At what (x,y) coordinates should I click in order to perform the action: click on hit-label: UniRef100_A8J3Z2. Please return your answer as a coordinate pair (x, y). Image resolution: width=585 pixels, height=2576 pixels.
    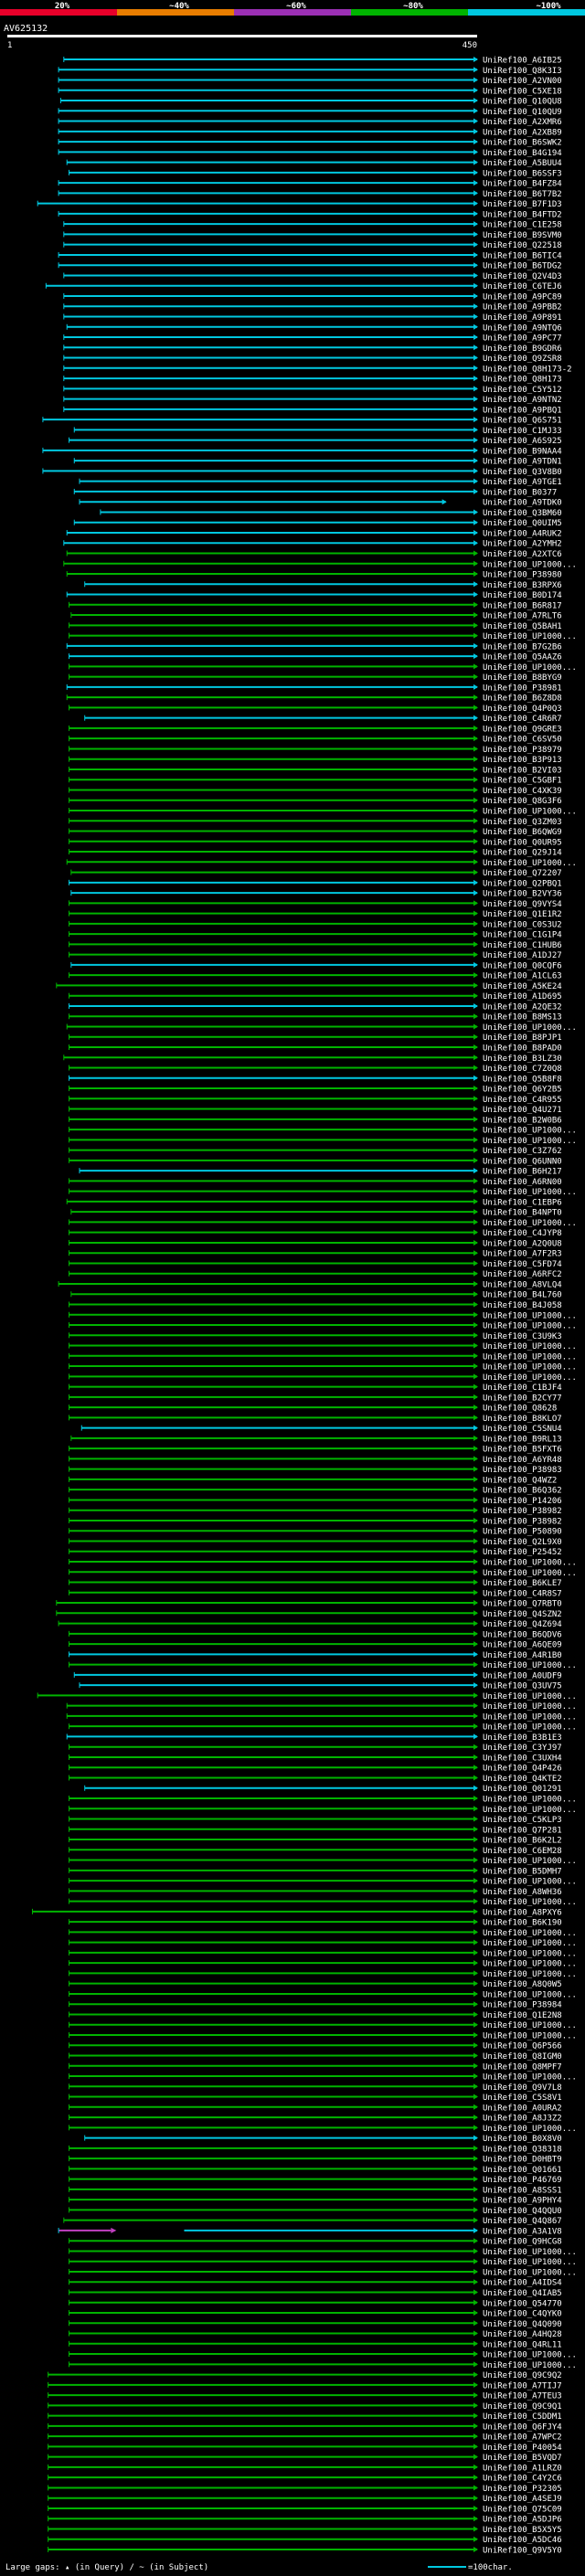
    Looking at the image, I should click on (522, 2119).